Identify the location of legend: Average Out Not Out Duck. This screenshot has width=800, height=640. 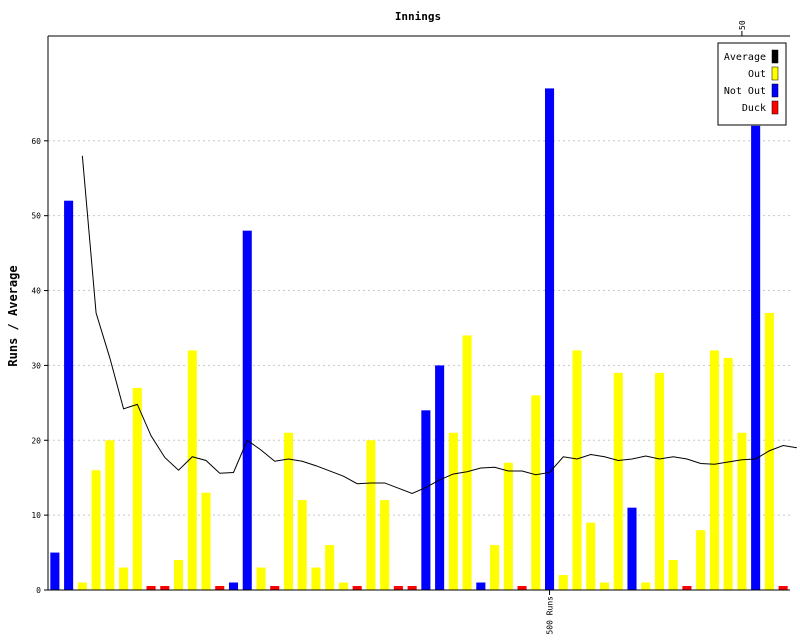
(752, 84).